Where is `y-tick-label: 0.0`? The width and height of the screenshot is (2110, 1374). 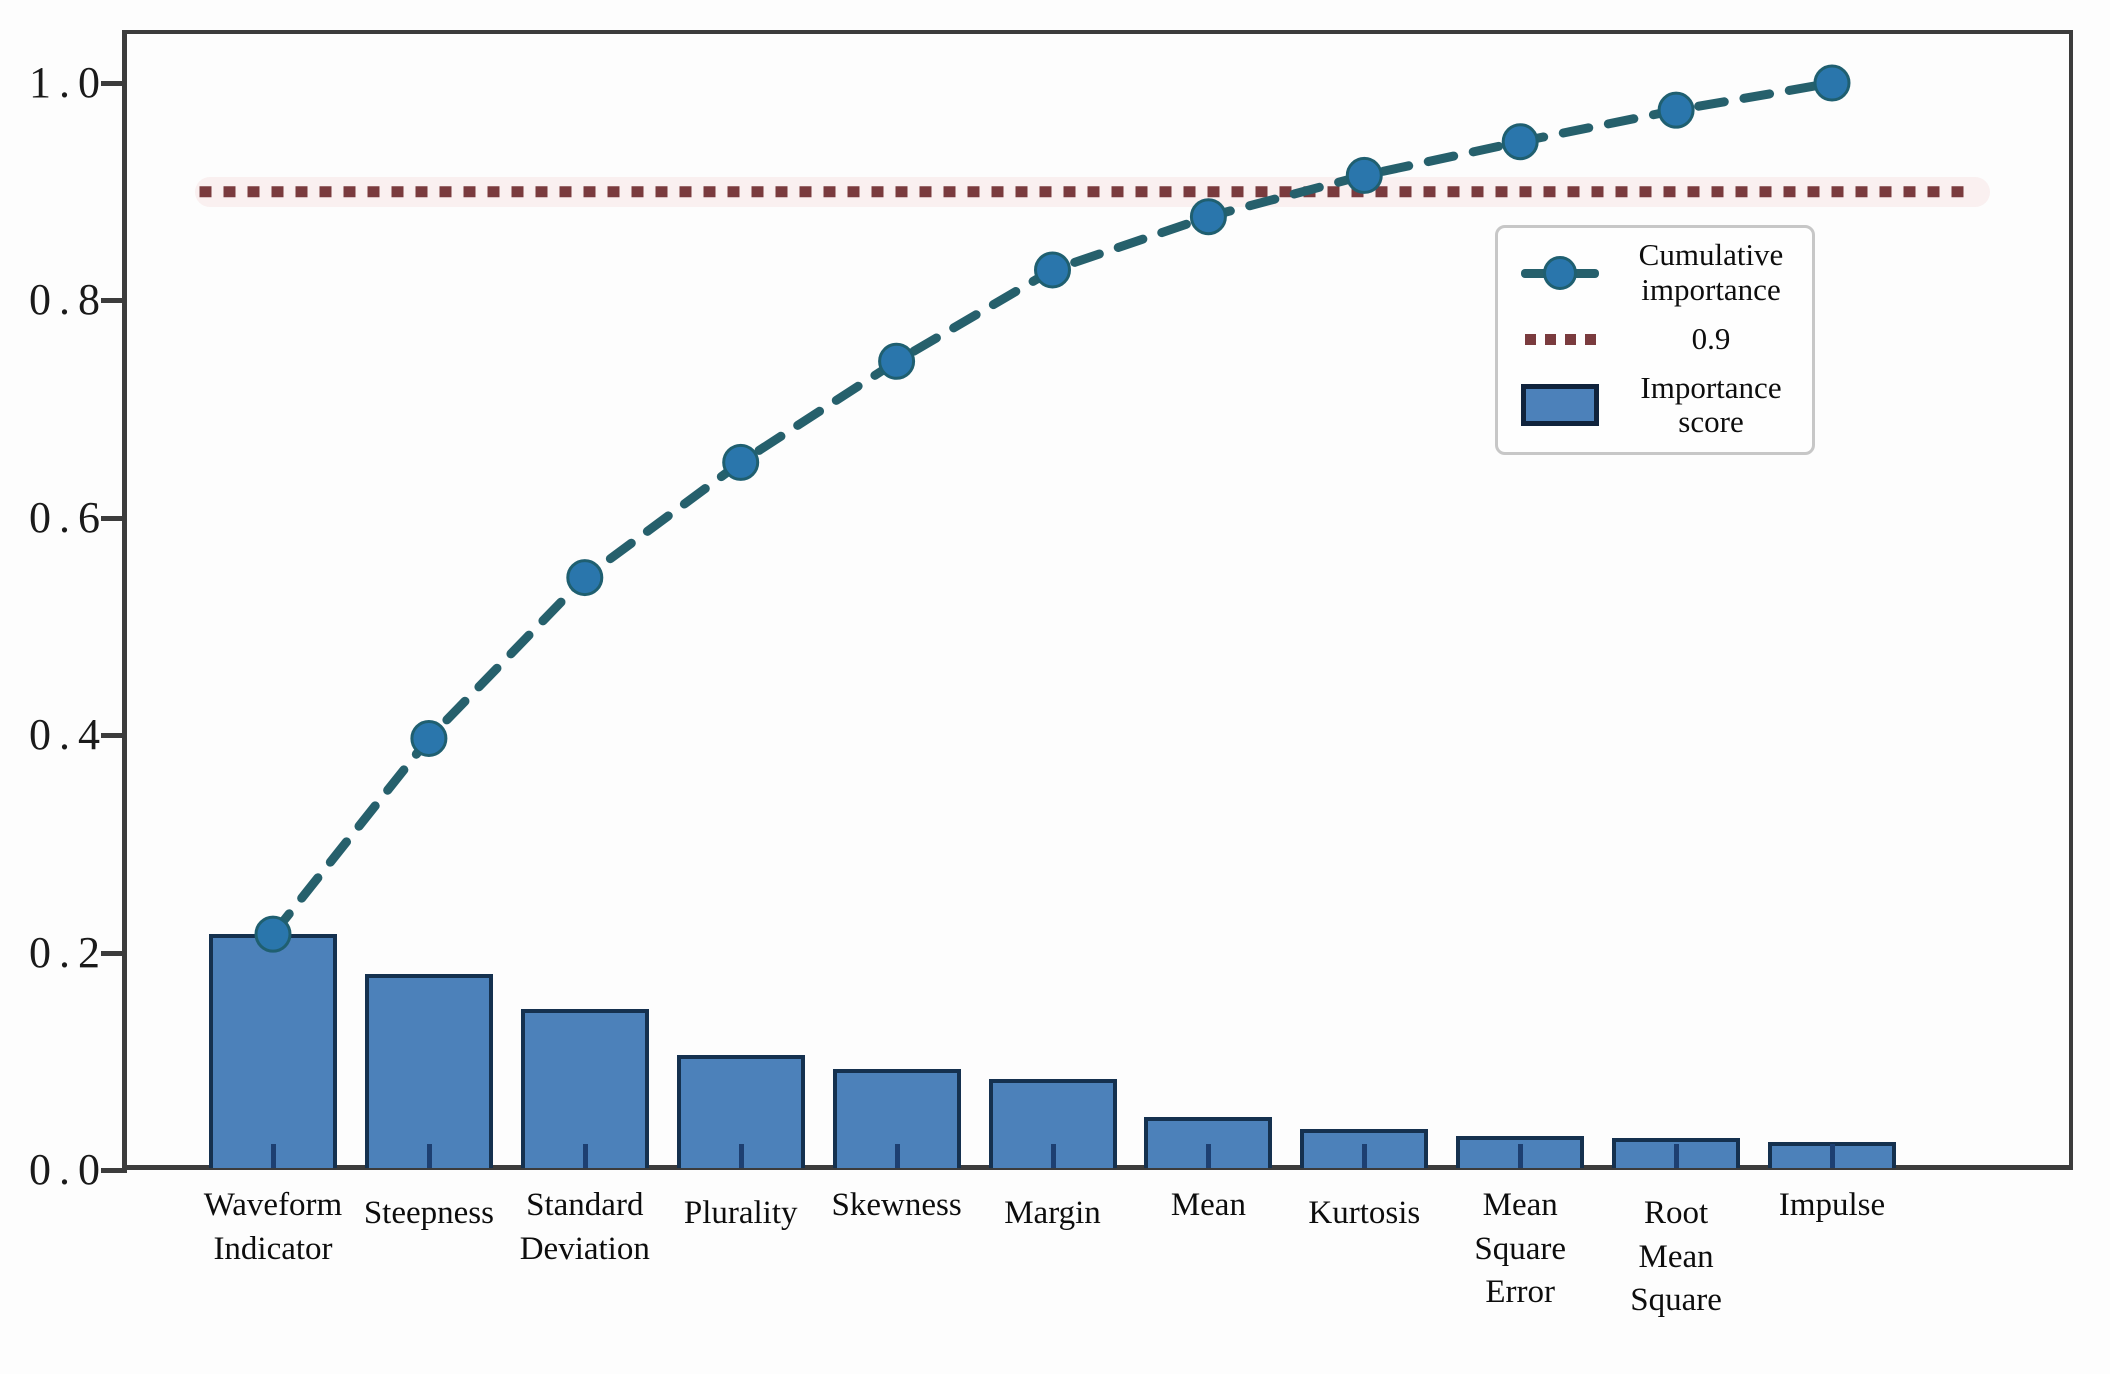 y-tick-label: 0.0 is located at coordinates (68, 1169).